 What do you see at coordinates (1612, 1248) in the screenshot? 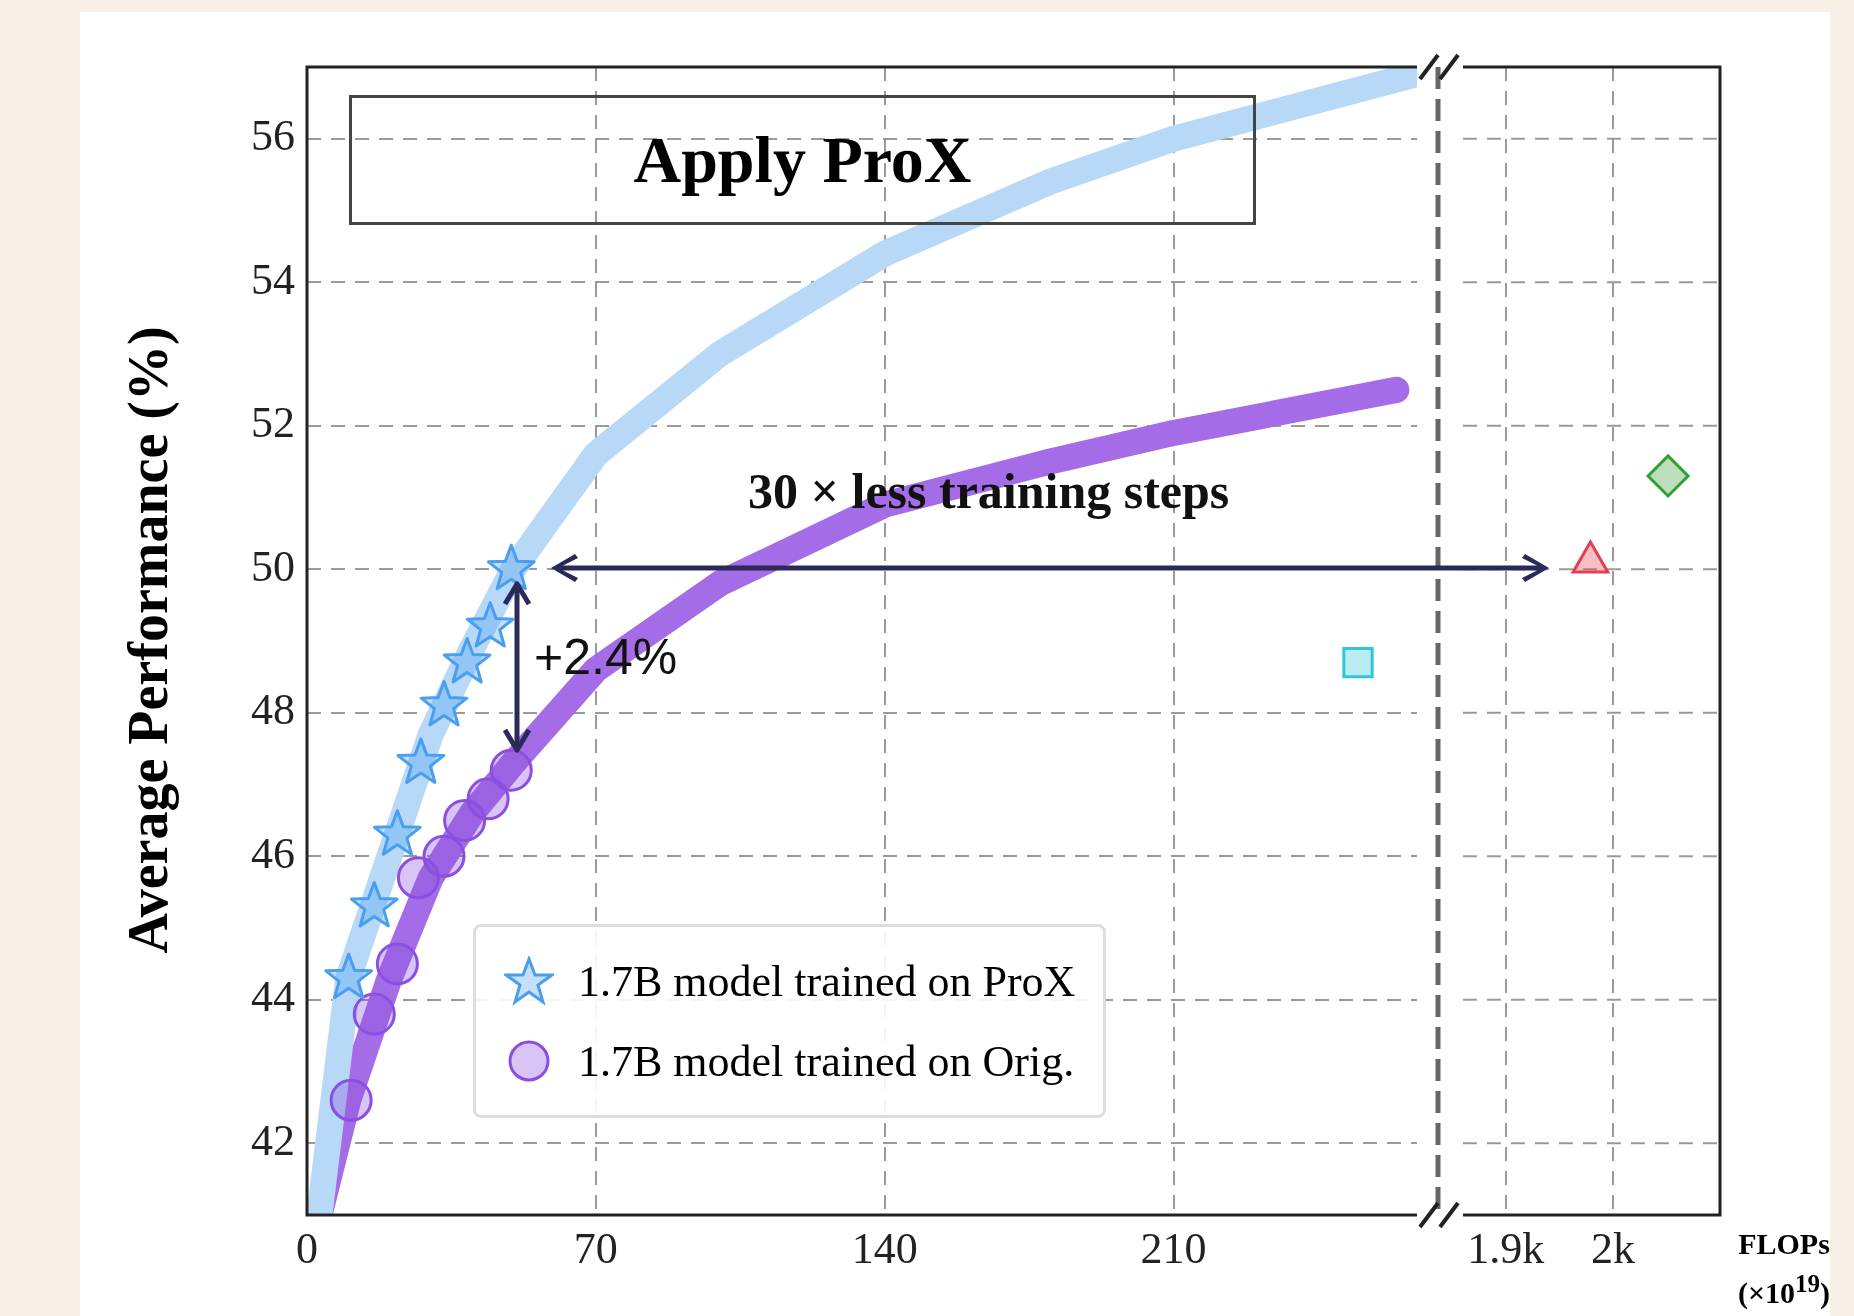
I see `x-tick-label: 2k` at bounding box center [1612, 1248].